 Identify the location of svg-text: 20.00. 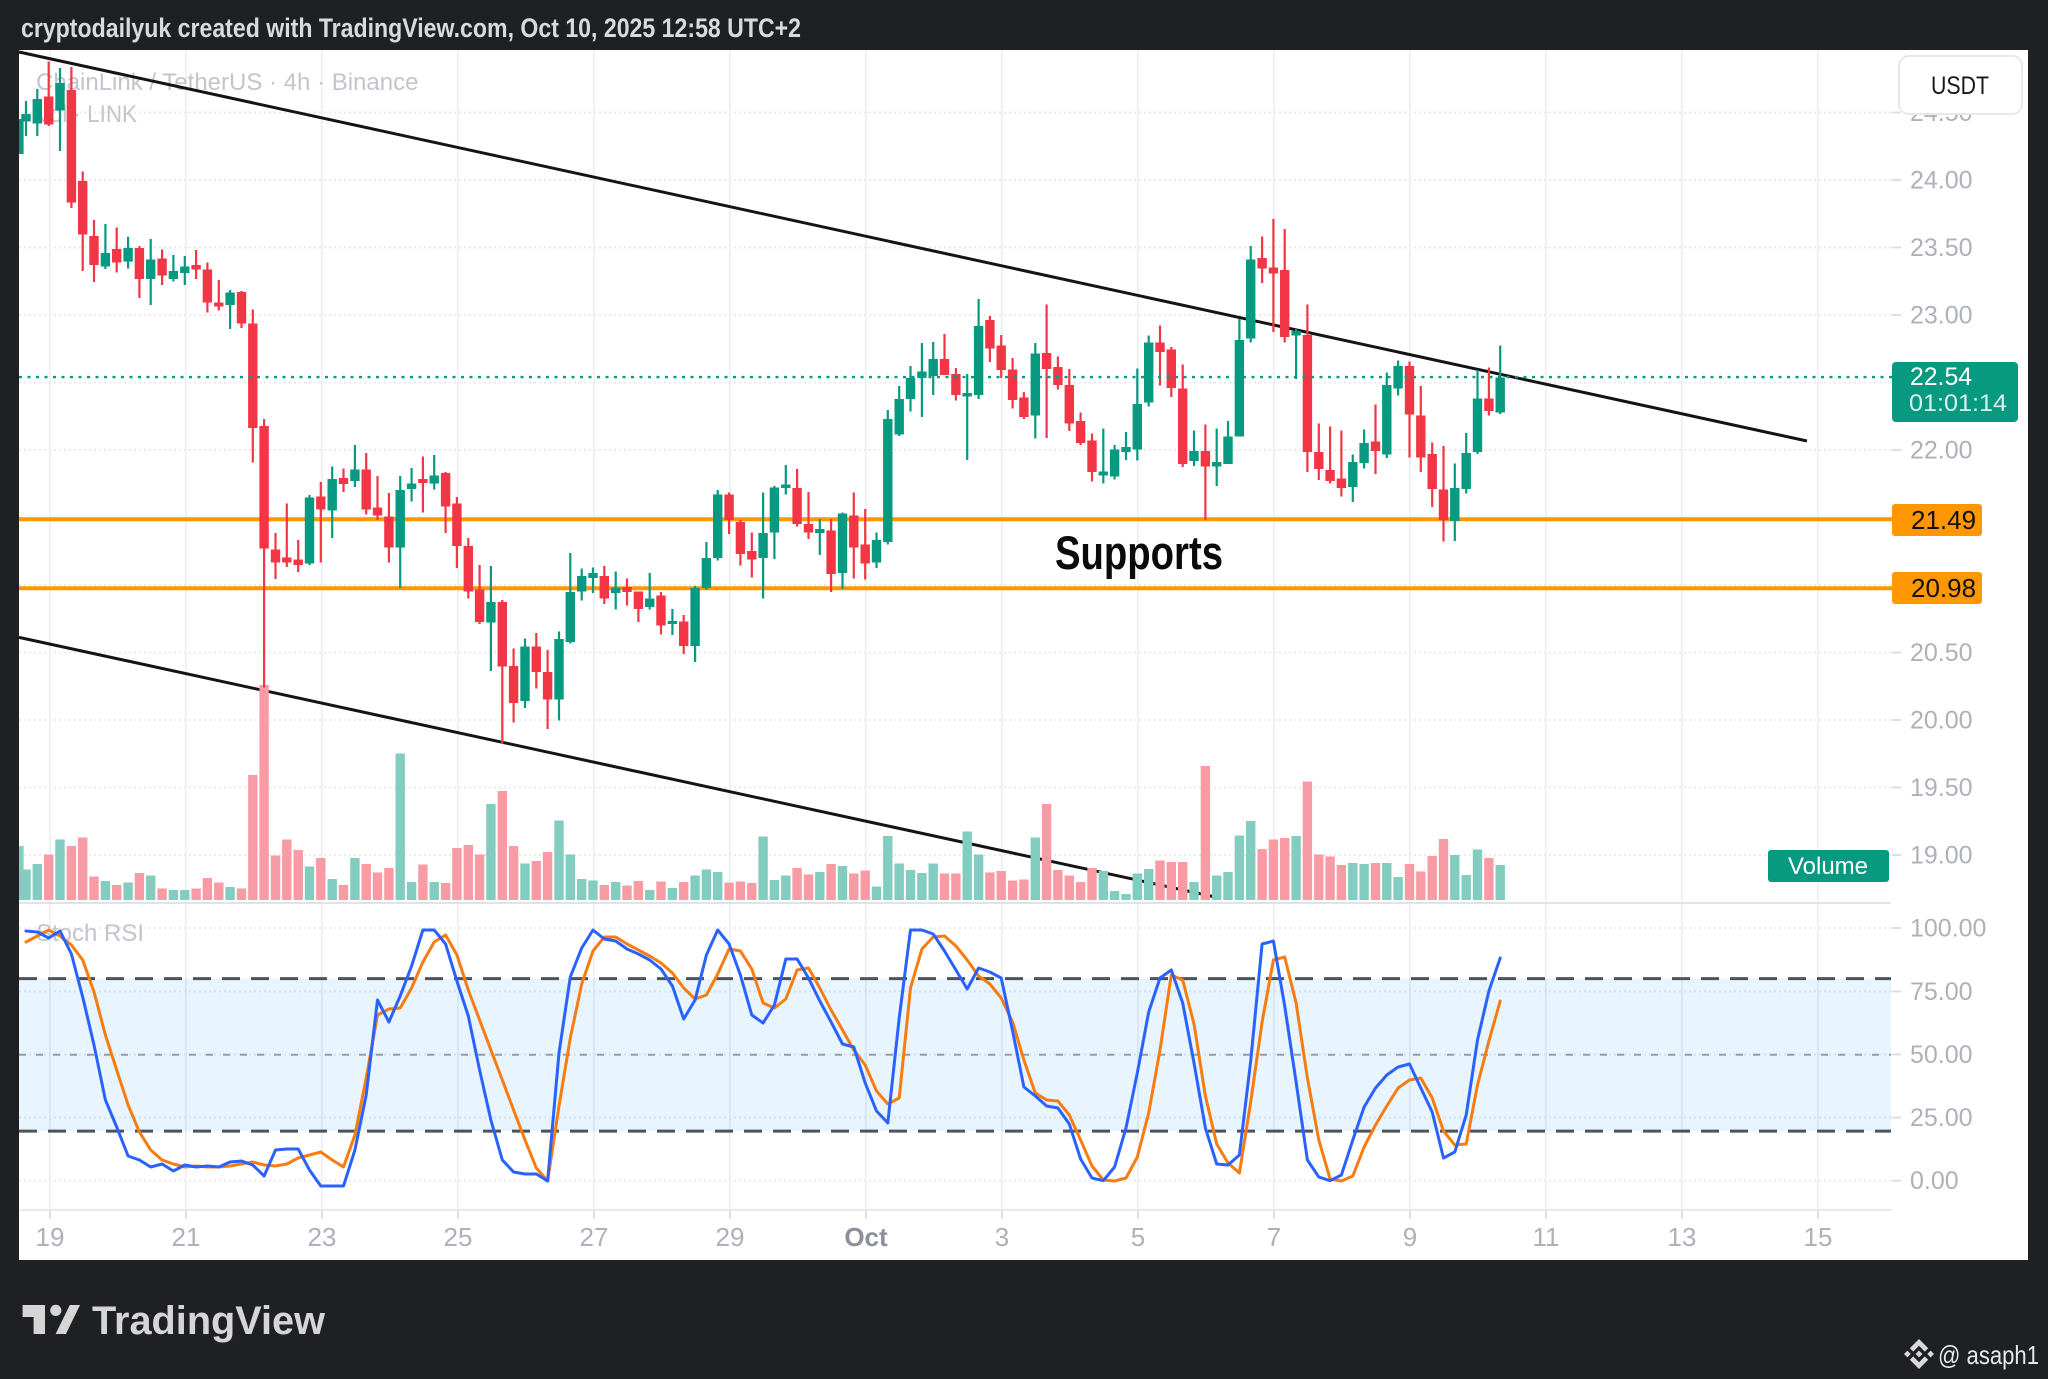
(1941, 721).